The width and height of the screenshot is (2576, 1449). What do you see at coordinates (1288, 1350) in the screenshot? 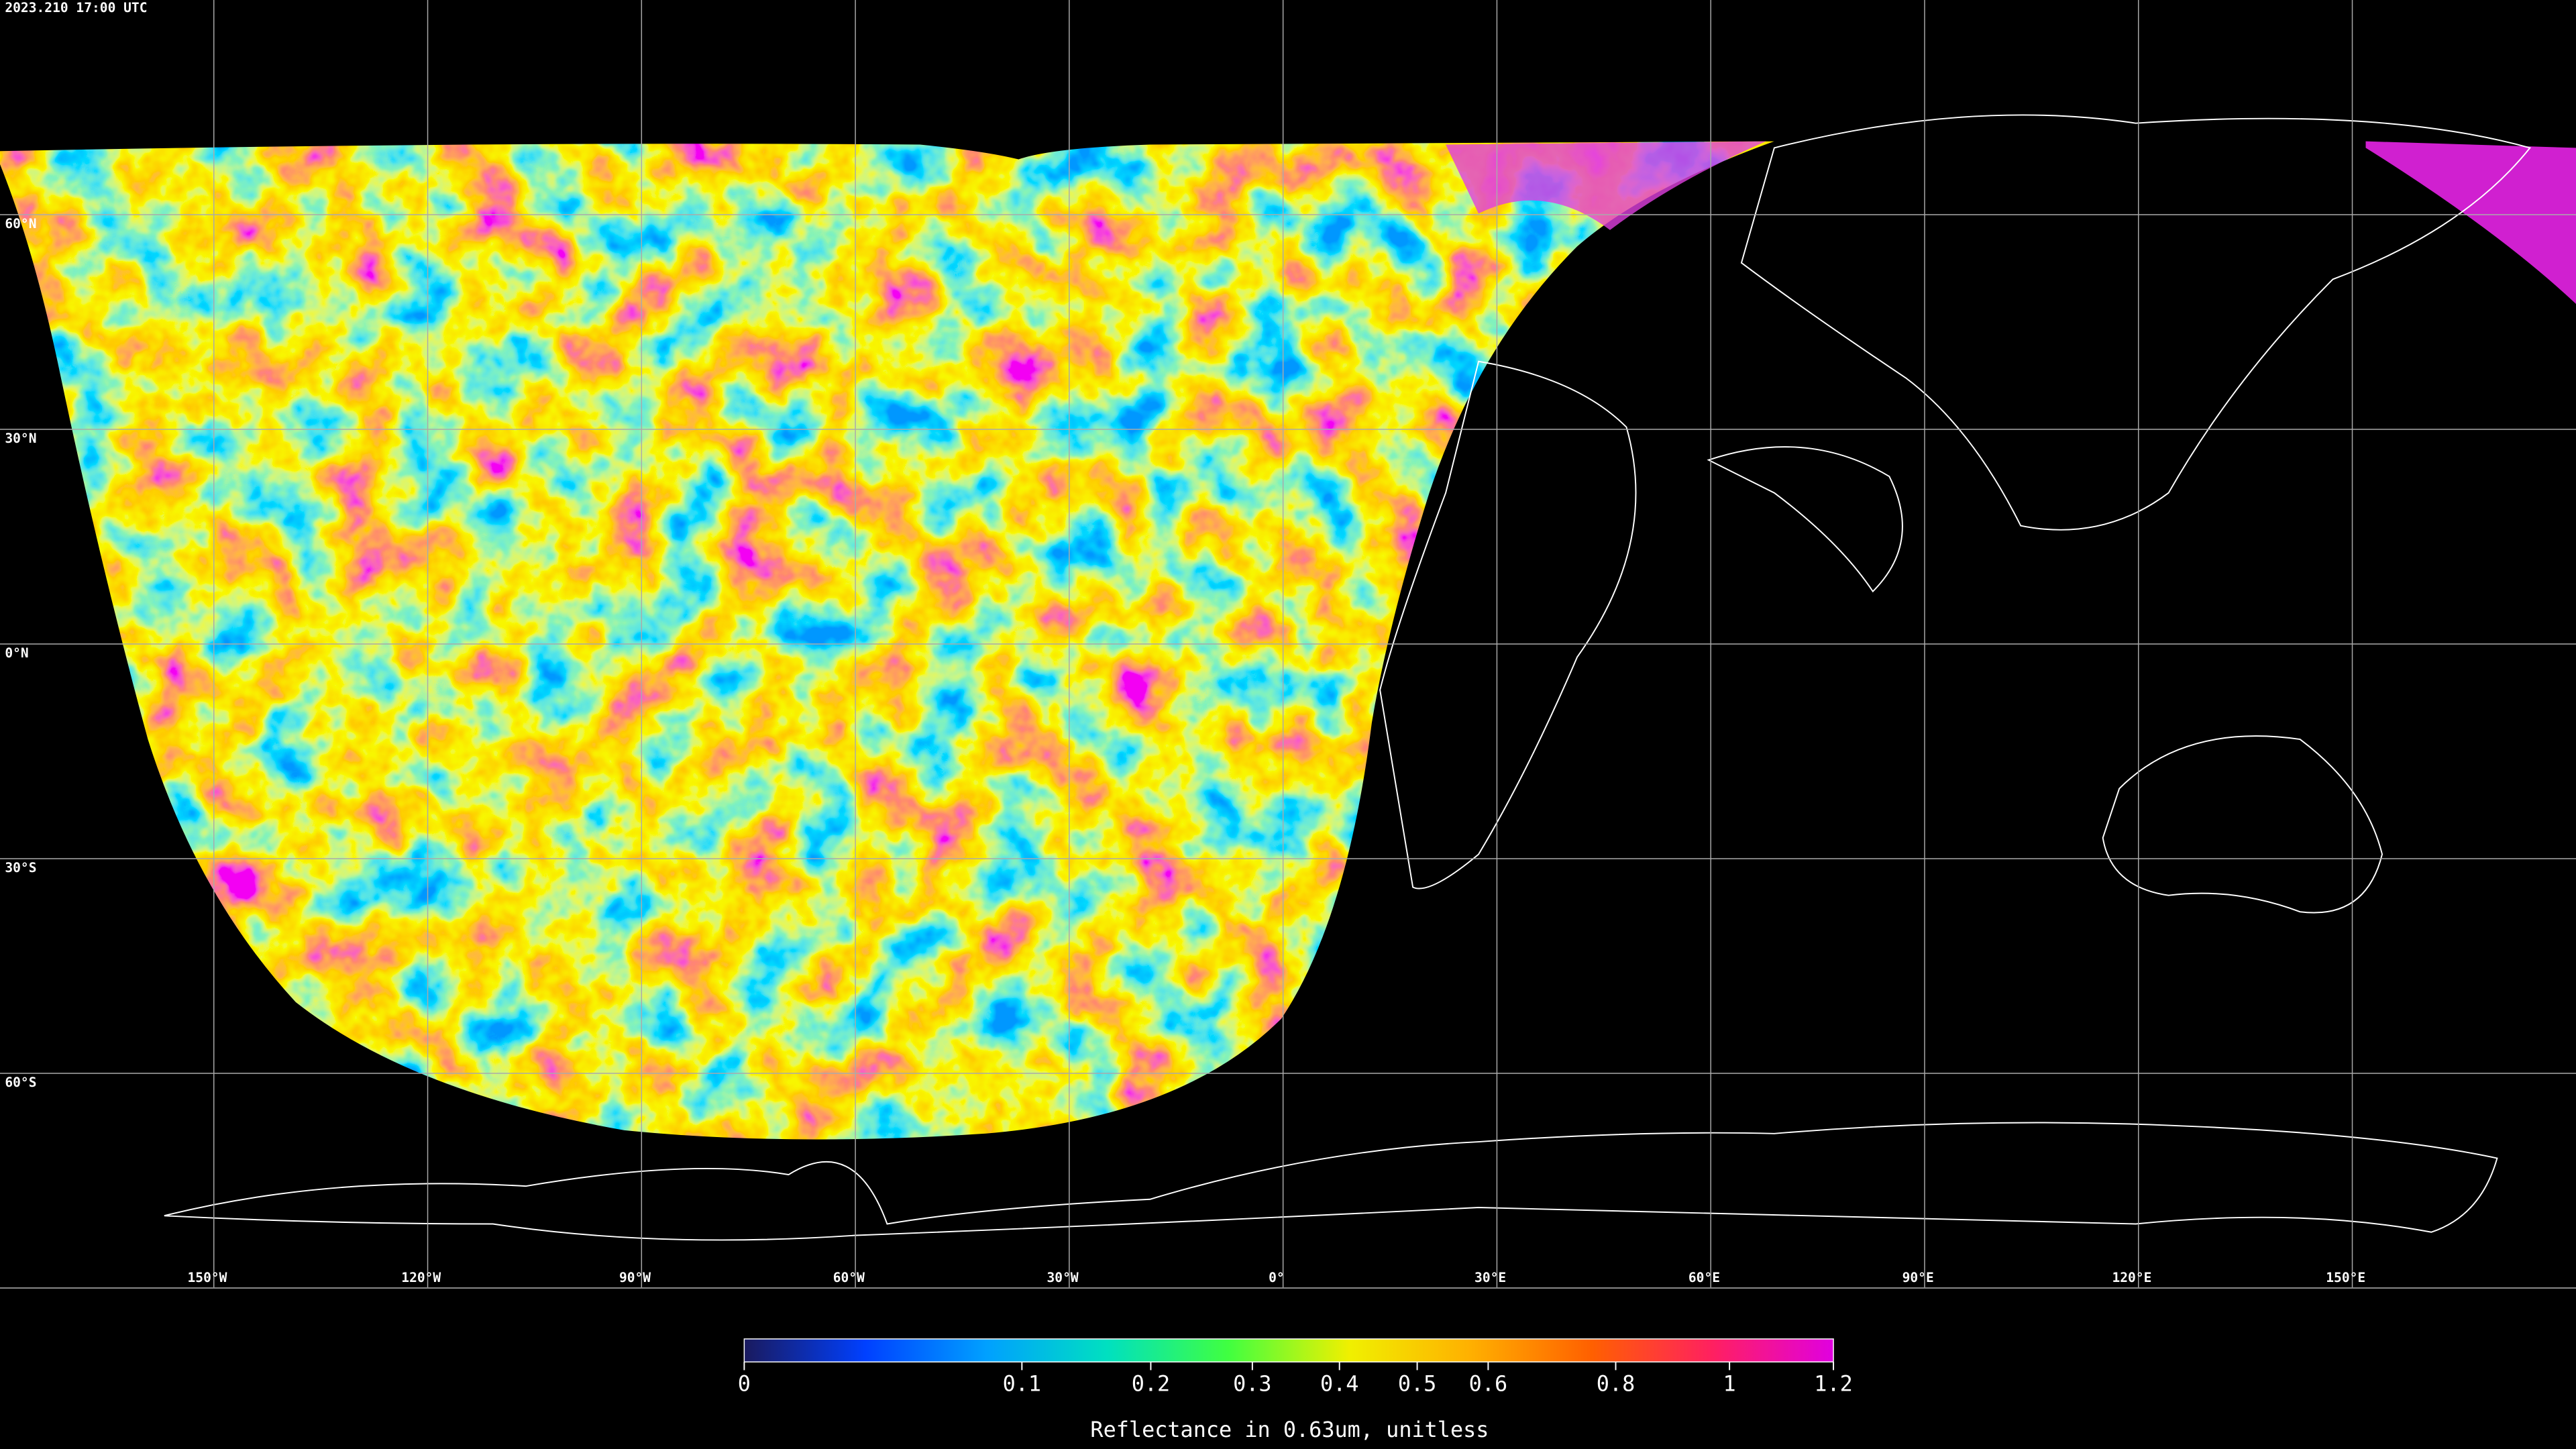
I see `colorbar-ramp` at bounding box center [1288, 1350].